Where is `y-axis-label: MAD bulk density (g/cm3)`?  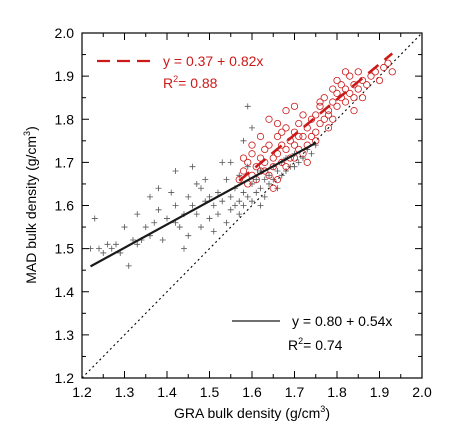
y-axis-label: MAD bulk density (g/cm3) is located at coordinates (30, 205).